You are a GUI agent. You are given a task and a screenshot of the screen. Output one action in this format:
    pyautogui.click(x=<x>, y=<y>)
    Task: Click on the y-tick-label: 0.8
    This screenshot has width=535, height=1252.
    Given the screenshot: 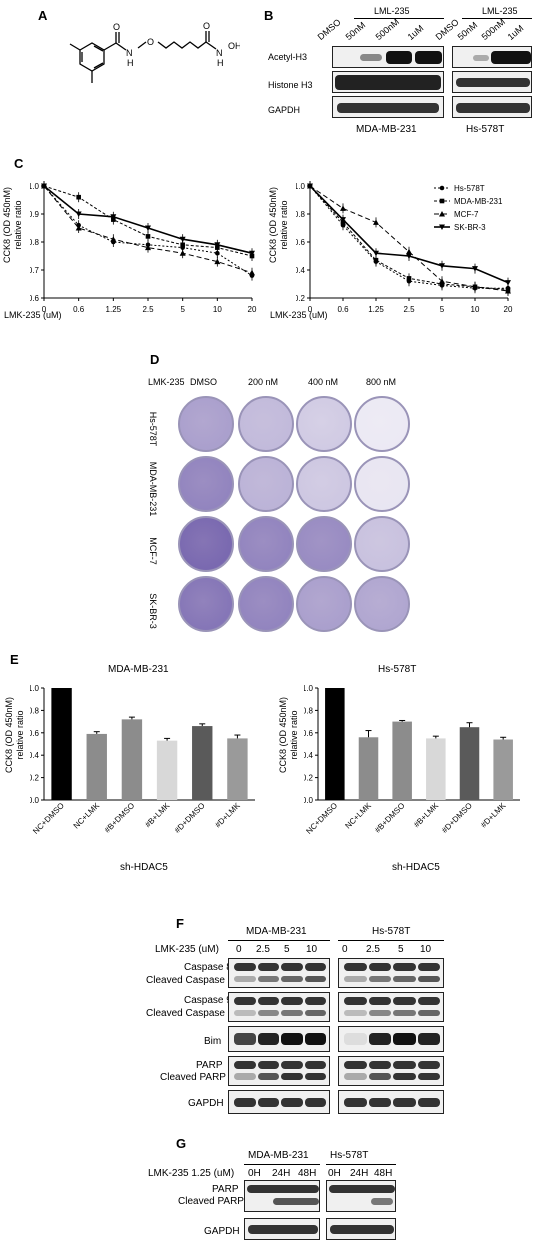 What is the action you would take?
    pyautogui.click(x=301, y=214)
    